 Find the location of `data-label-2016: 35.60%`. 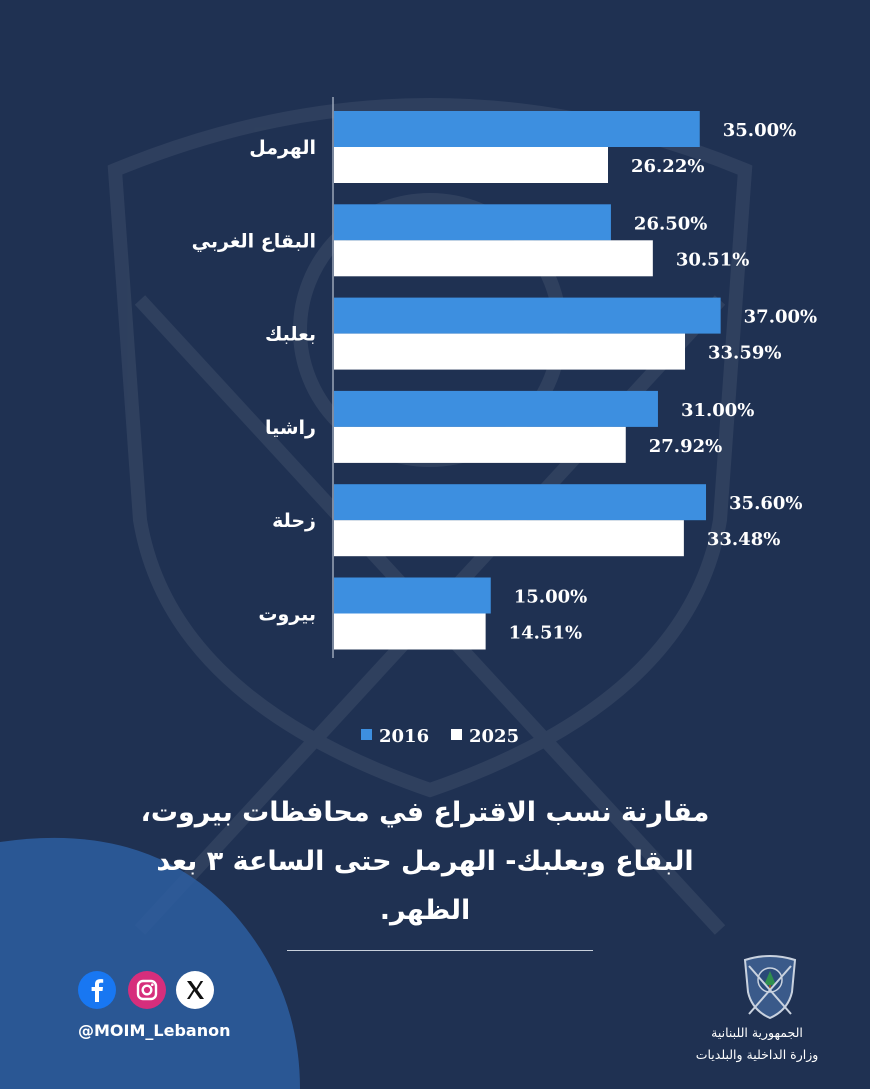

data-label-2016: 35.60% is located at coordinates (765, 503).